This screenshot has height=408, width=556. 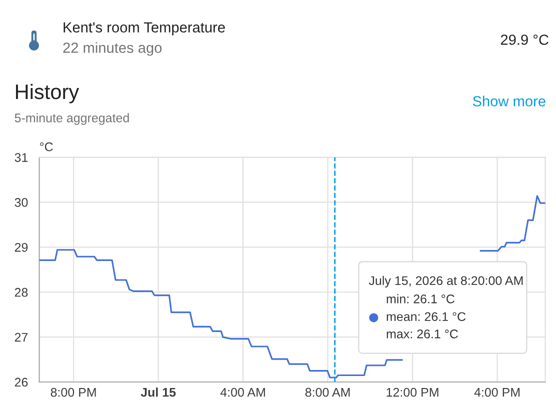 What do you see at coordinates (445, 282) in the screenshot?
I see `annotation: July 15, 2026 at 8:20:00 AM` at bounding box center [445, 282].